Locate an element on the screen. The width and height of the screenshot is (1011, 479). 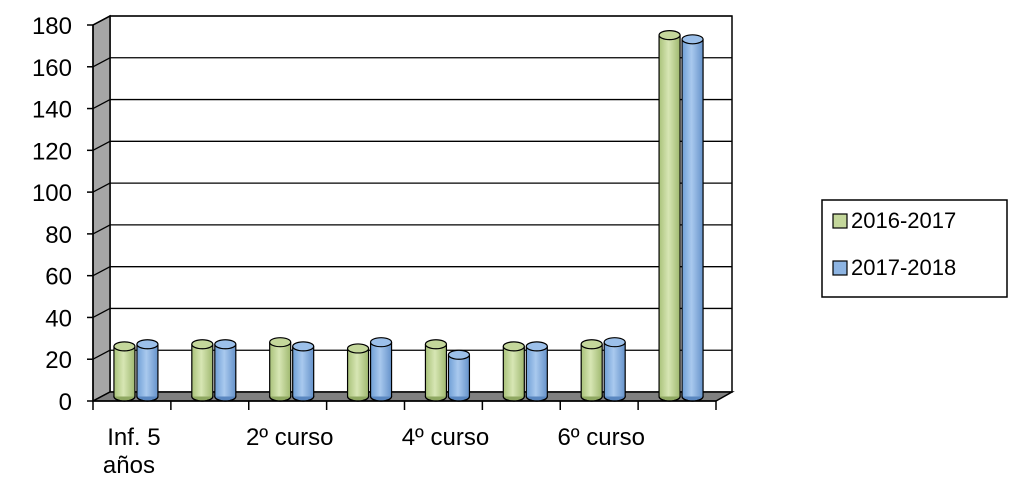
legend-box is located at coordinates (914, 248).